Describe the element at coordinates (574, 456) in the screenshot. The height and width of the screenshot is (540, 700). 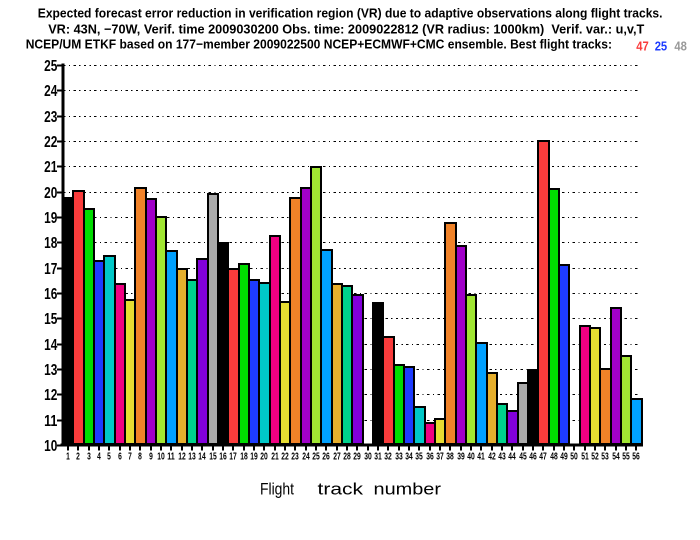
I see `svg-text: 50` at that location.